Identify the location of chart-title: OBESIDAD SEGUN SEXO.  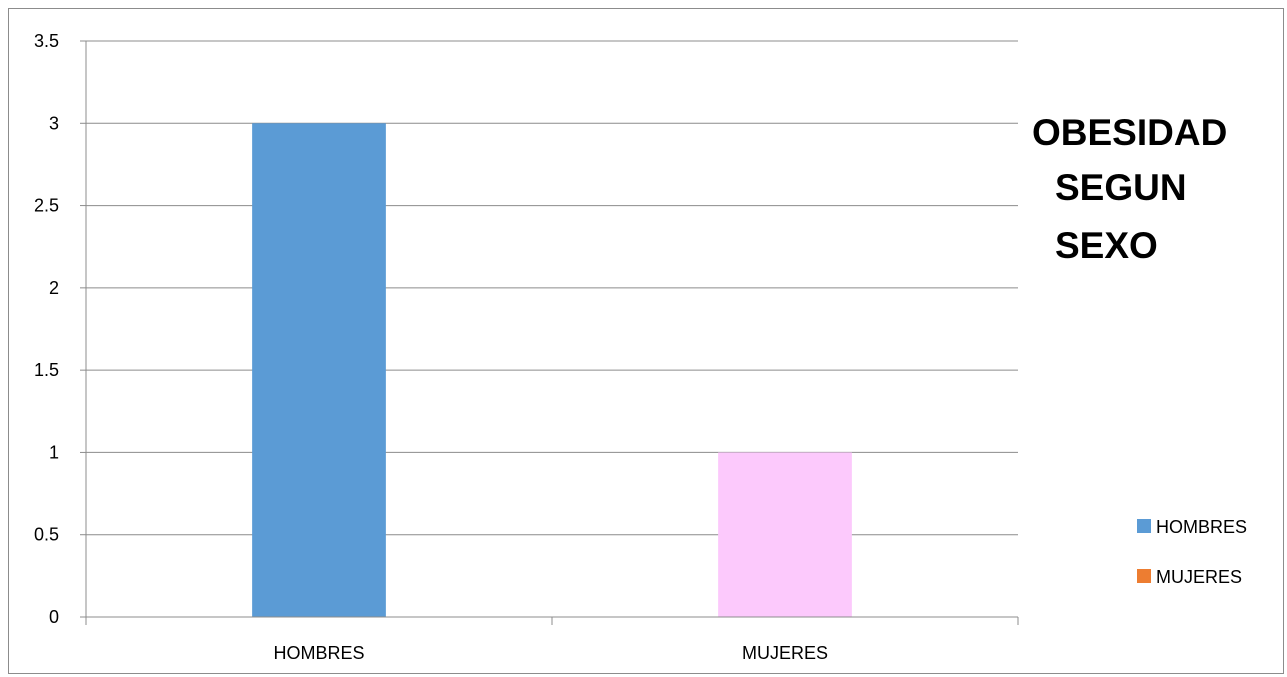
(1129, 189).